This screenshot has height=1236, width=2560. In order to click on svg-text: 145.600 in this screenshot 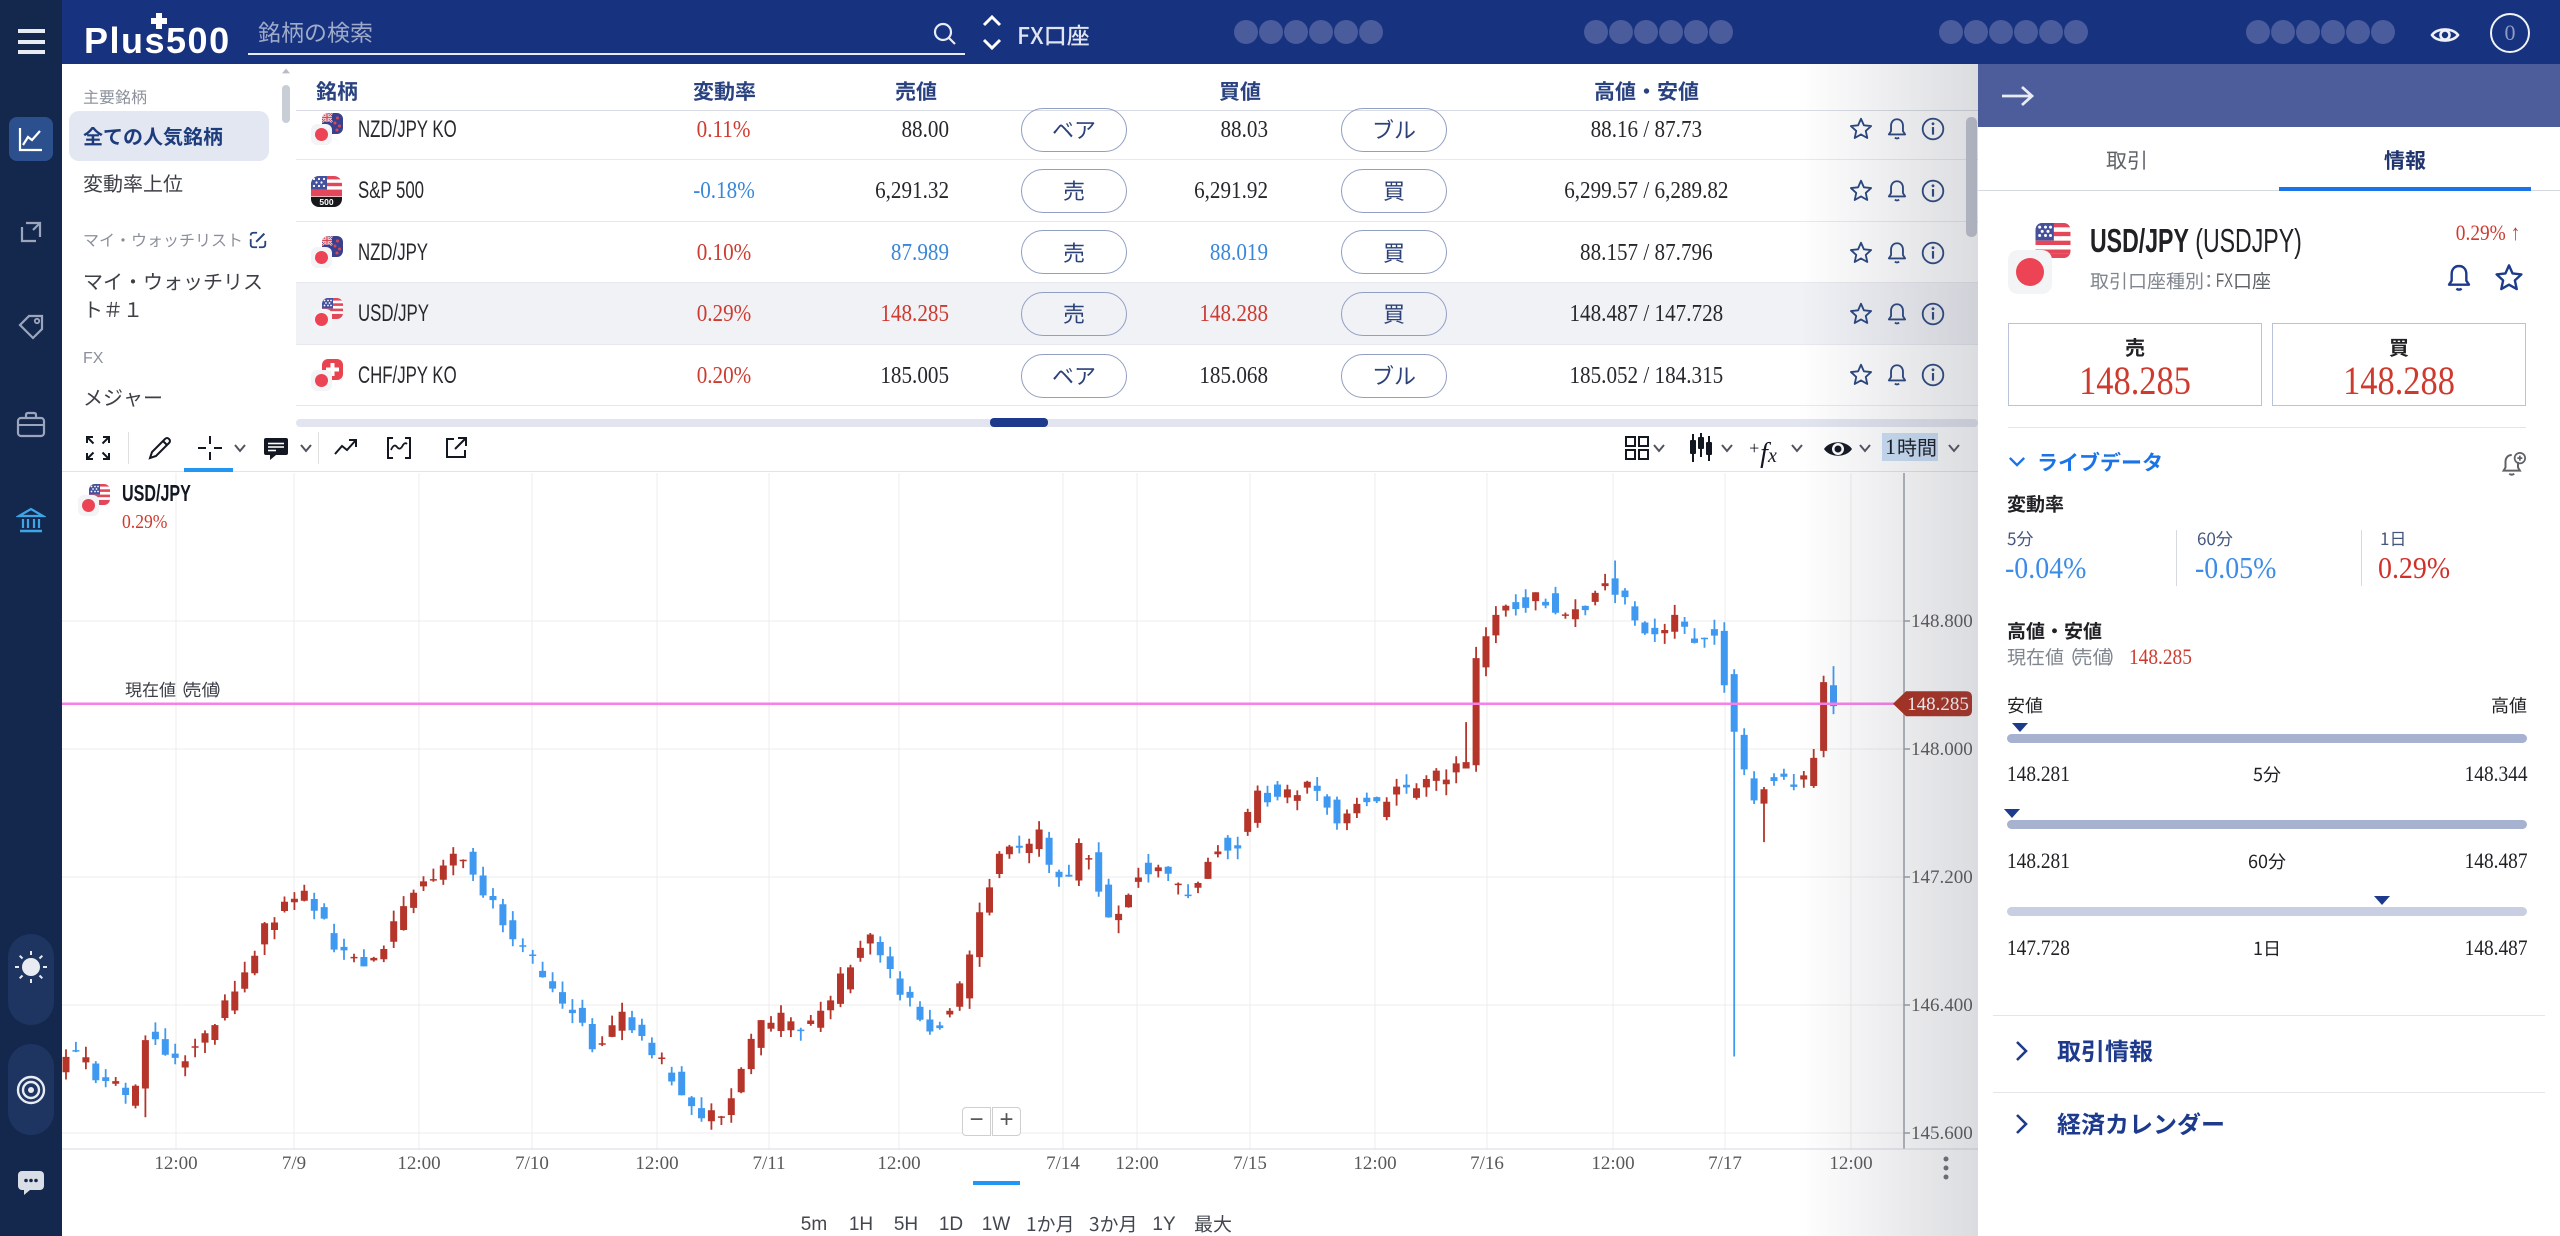, I will do `click(1942, 1133)`.